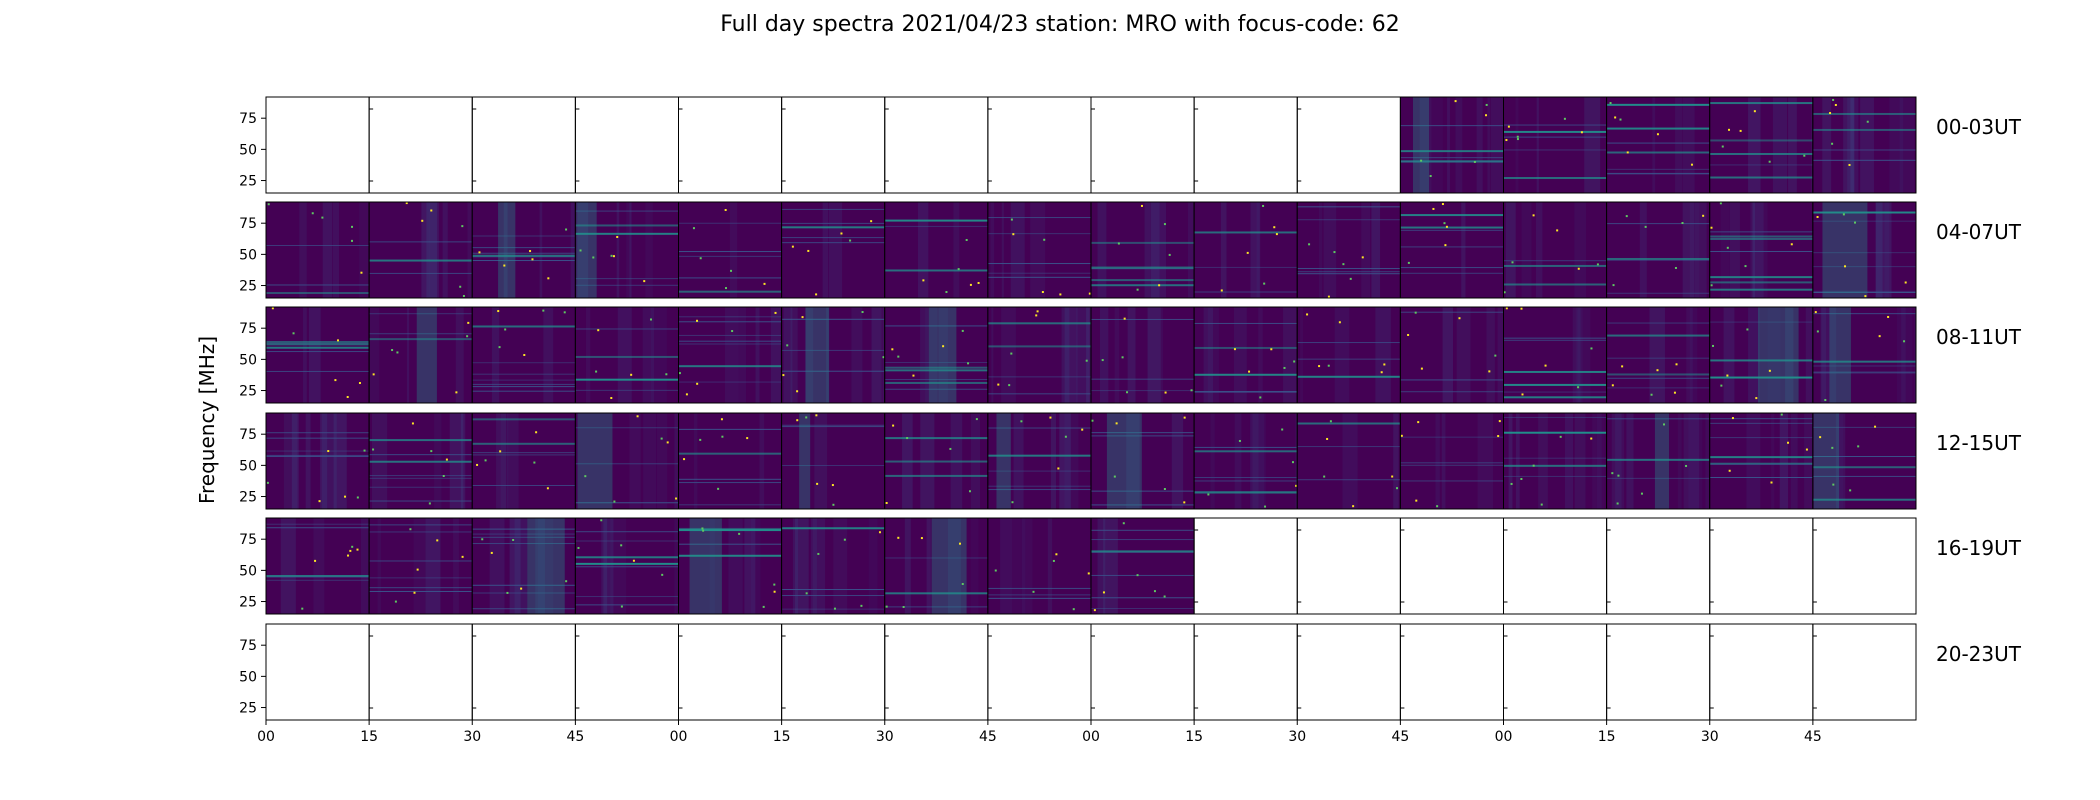 Image resolution: width=2100 pixels, height=800 pixels. Describe the element at coordinates (369, 737) in the screenshot. I see `x-tick-label: 15` at that location.